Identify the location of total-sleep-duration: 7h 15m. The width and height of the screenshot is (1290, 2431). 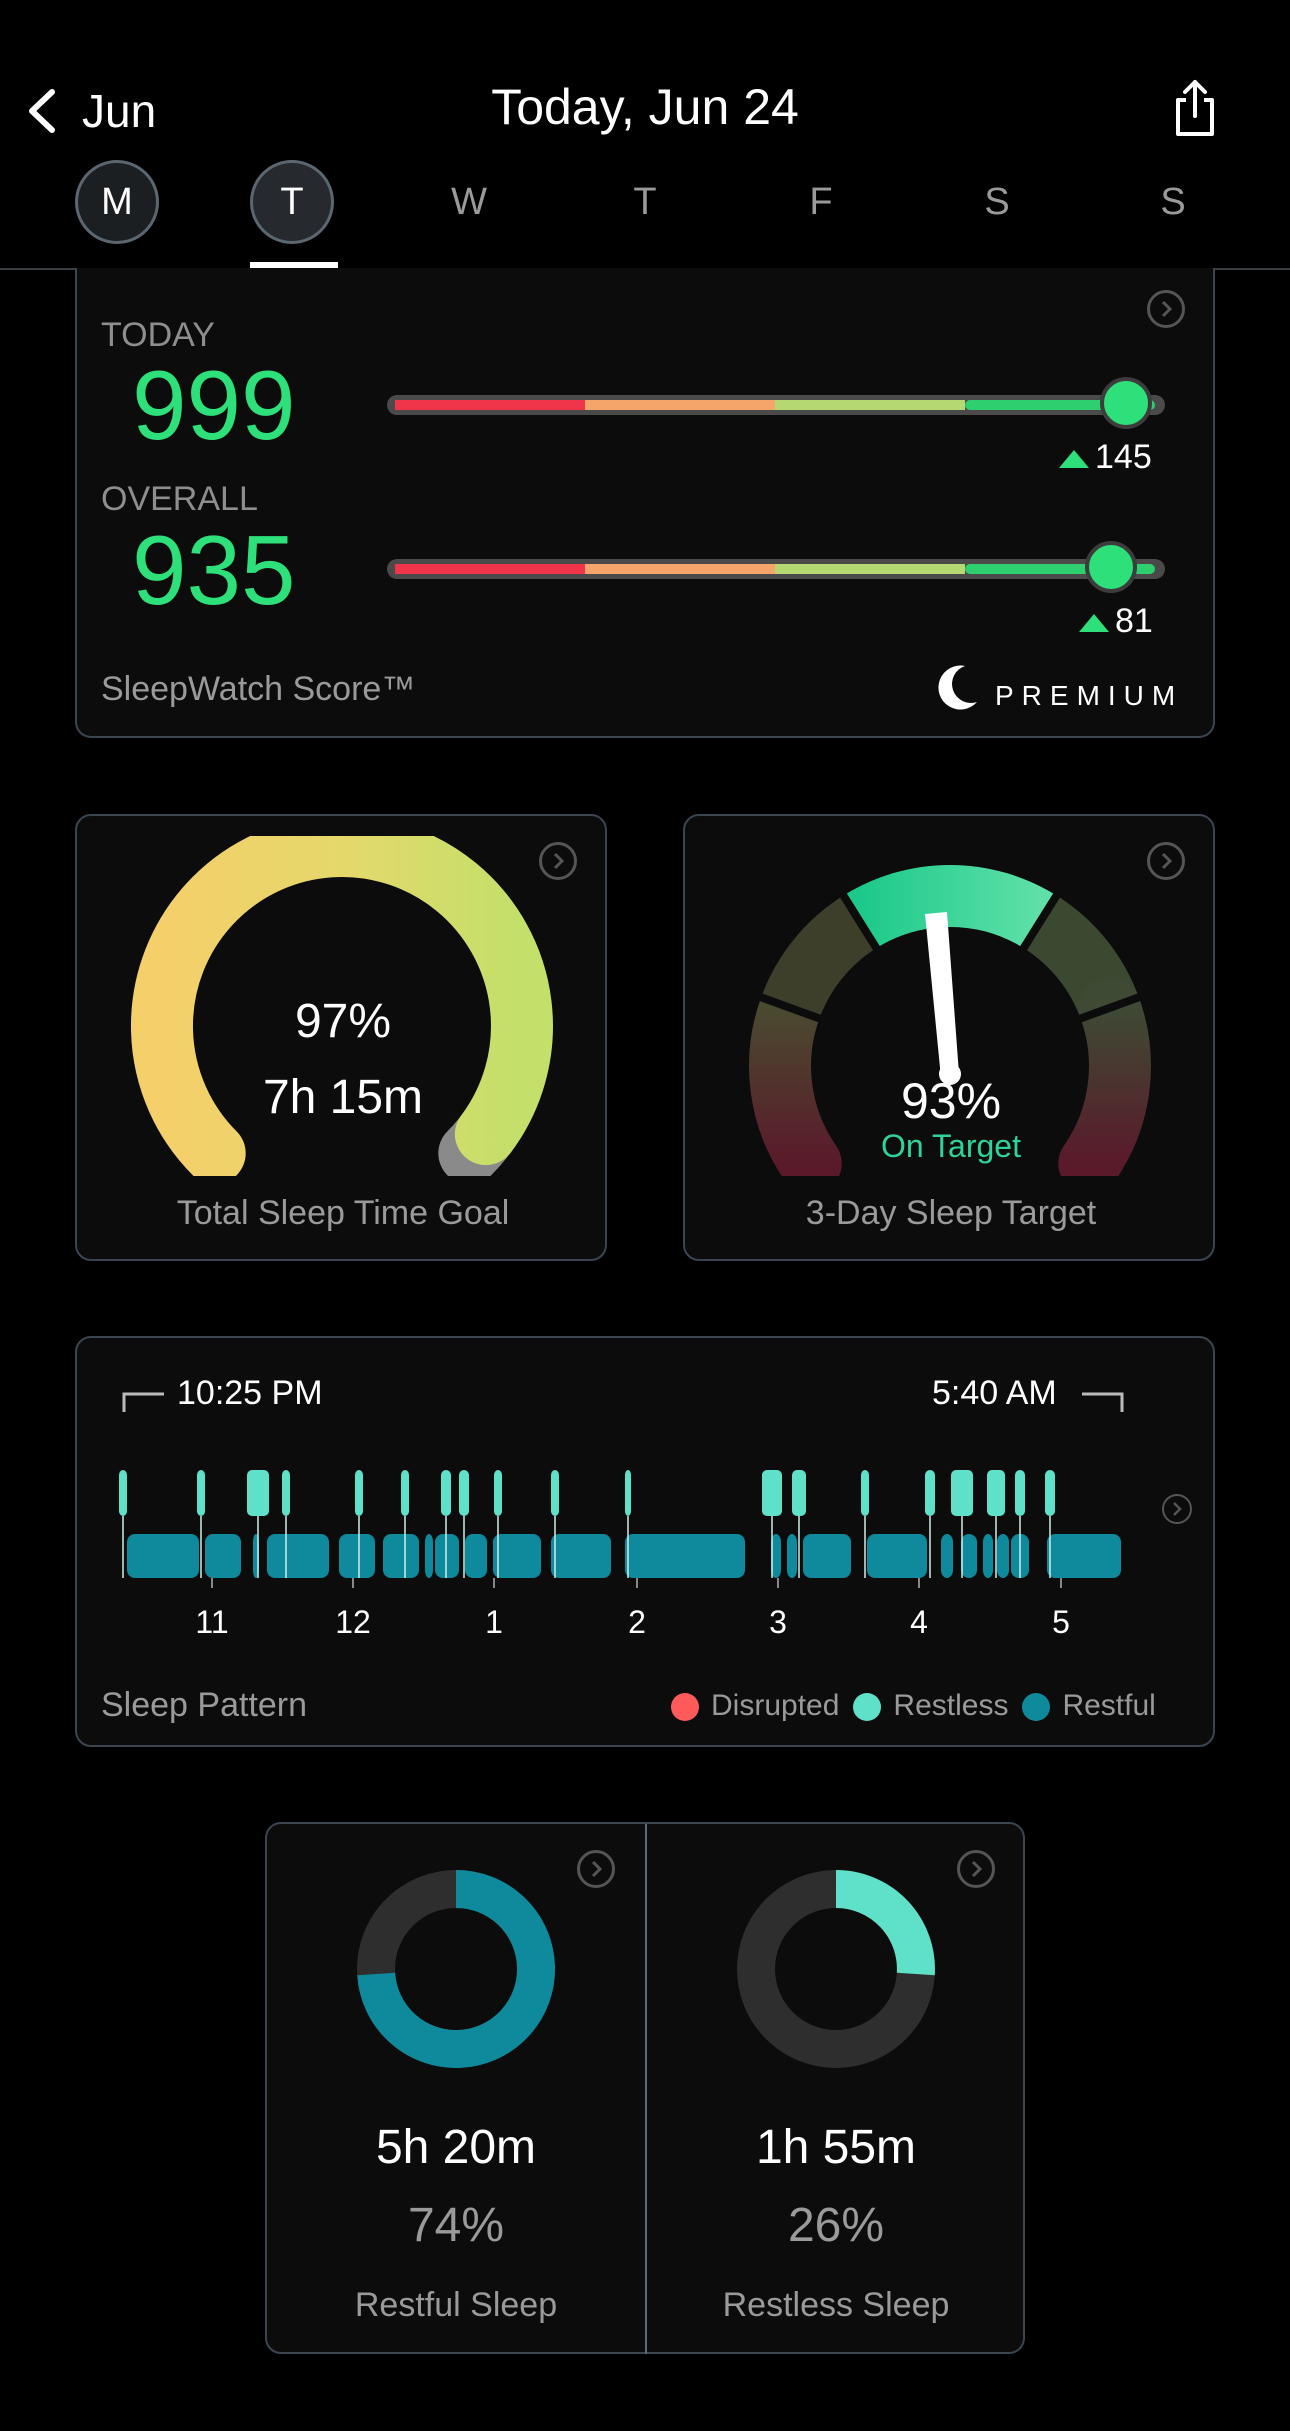
(343, 1097).